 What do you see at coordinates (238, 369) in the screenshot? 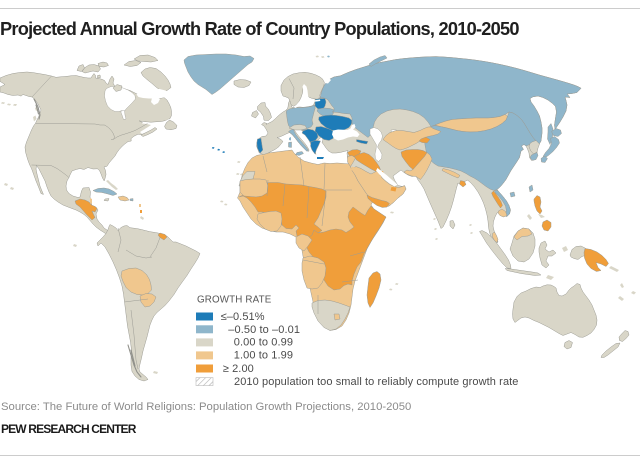
I see `svg-text: ≥ 2.00` at bounding box center [238, 369].